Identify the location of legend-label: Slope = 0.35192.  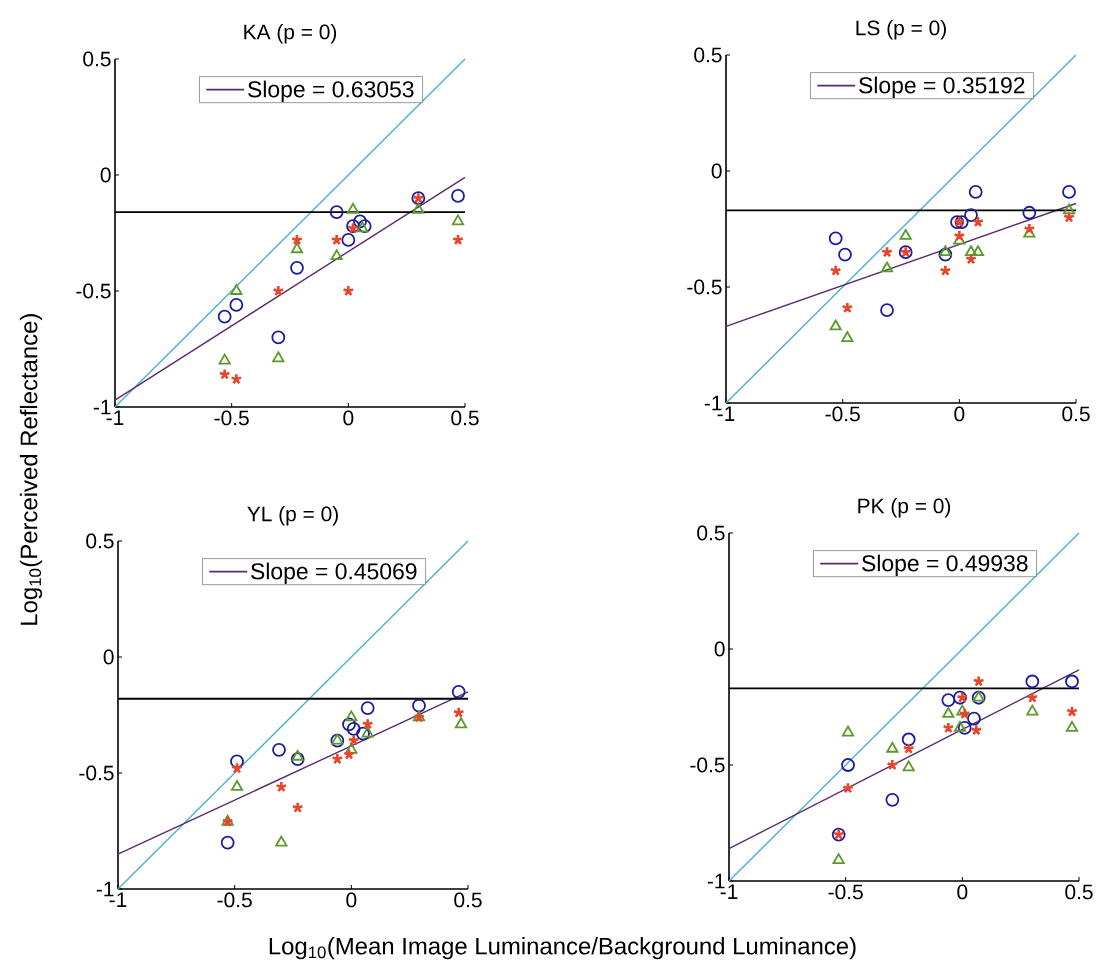
(942, 87).